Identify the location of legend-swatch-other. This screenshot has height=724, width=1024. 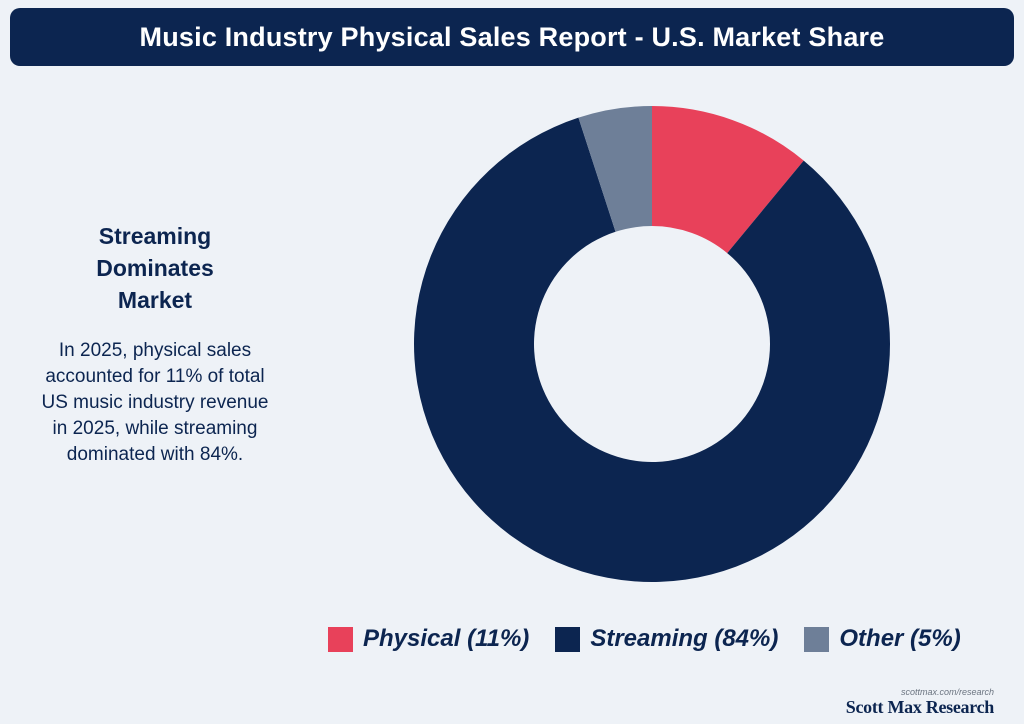
(817, 639).